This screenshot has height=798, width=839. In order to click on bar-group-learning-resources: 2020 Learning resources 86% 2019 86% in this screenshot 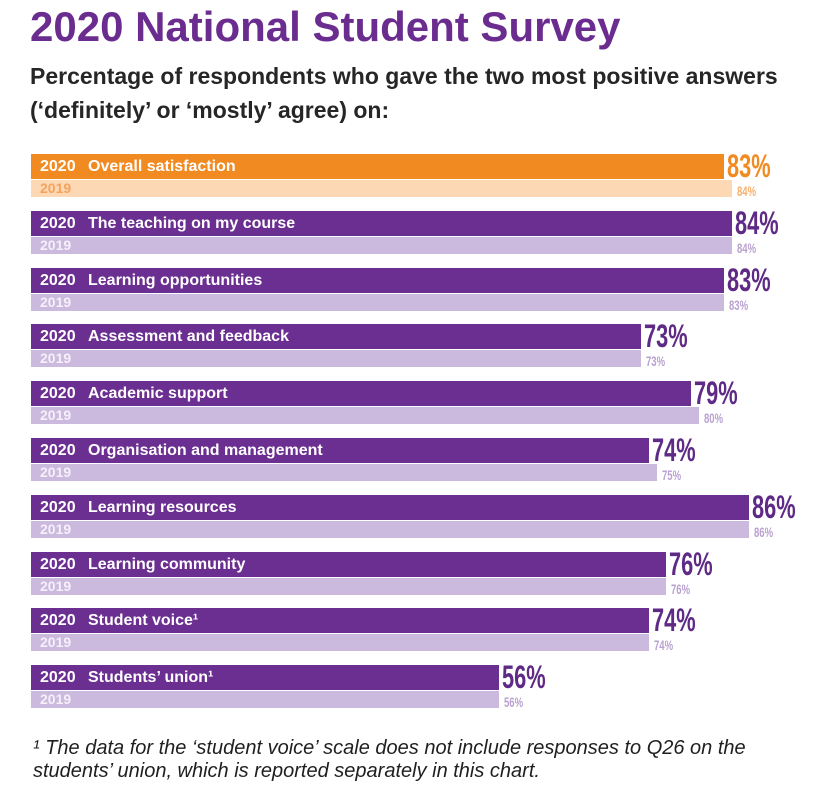, I will do `click(419, 515)`.